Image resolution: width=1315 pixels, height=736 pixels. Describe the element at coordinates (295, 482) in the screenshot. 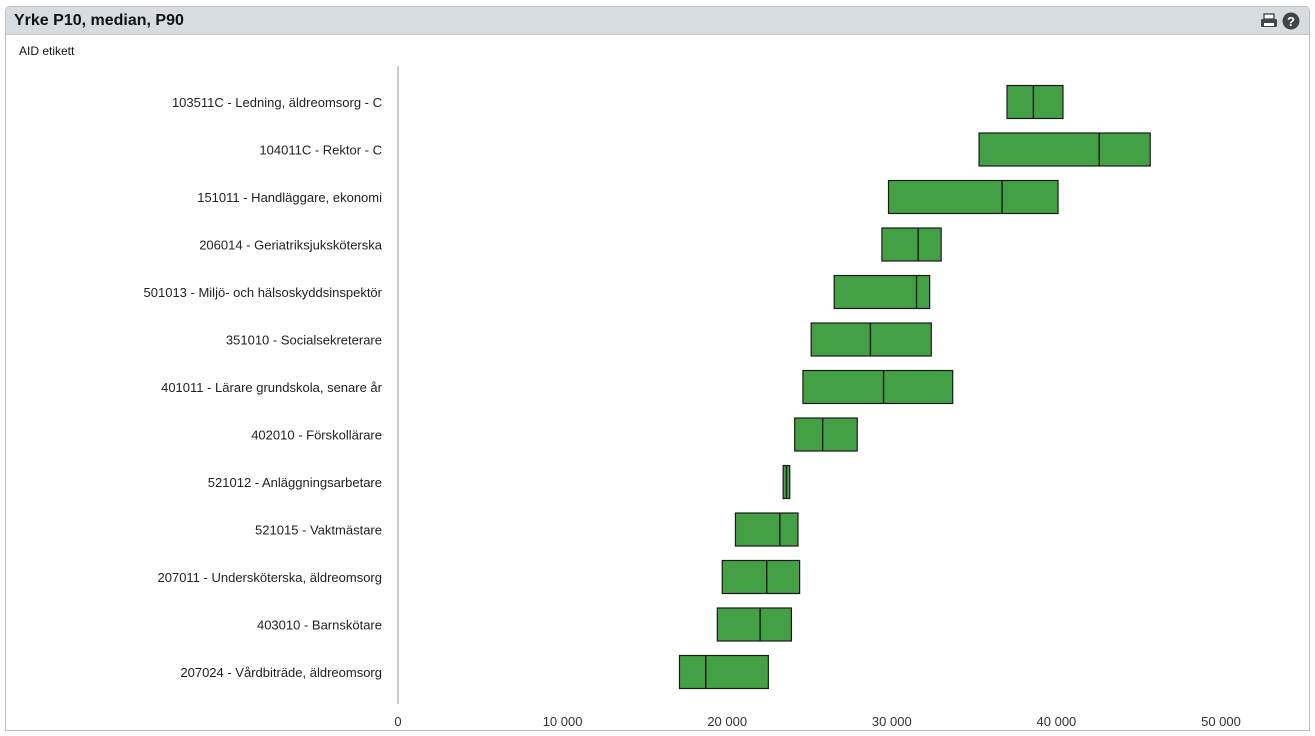

I see `category-label: 521012 - Anläggningsarbetare` at that location.